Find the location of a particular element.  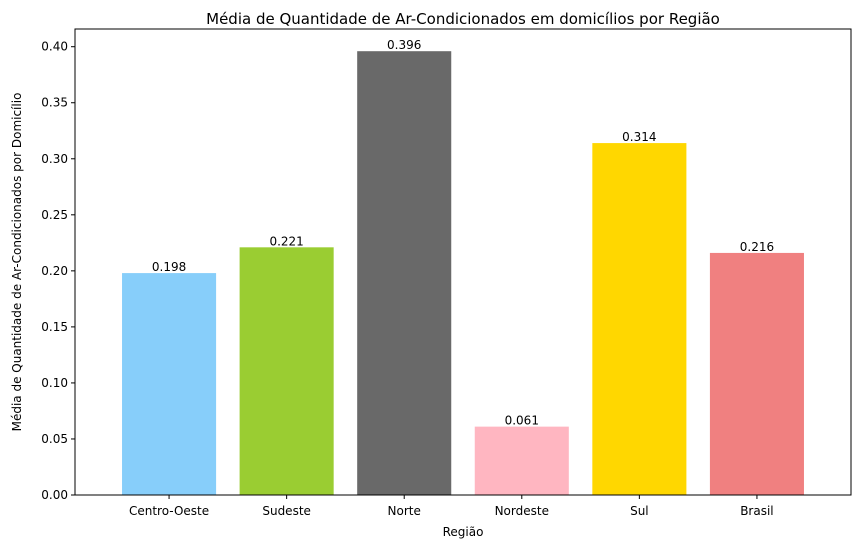

y-tick-label: 0.30 is located at coordinates (54, 159).